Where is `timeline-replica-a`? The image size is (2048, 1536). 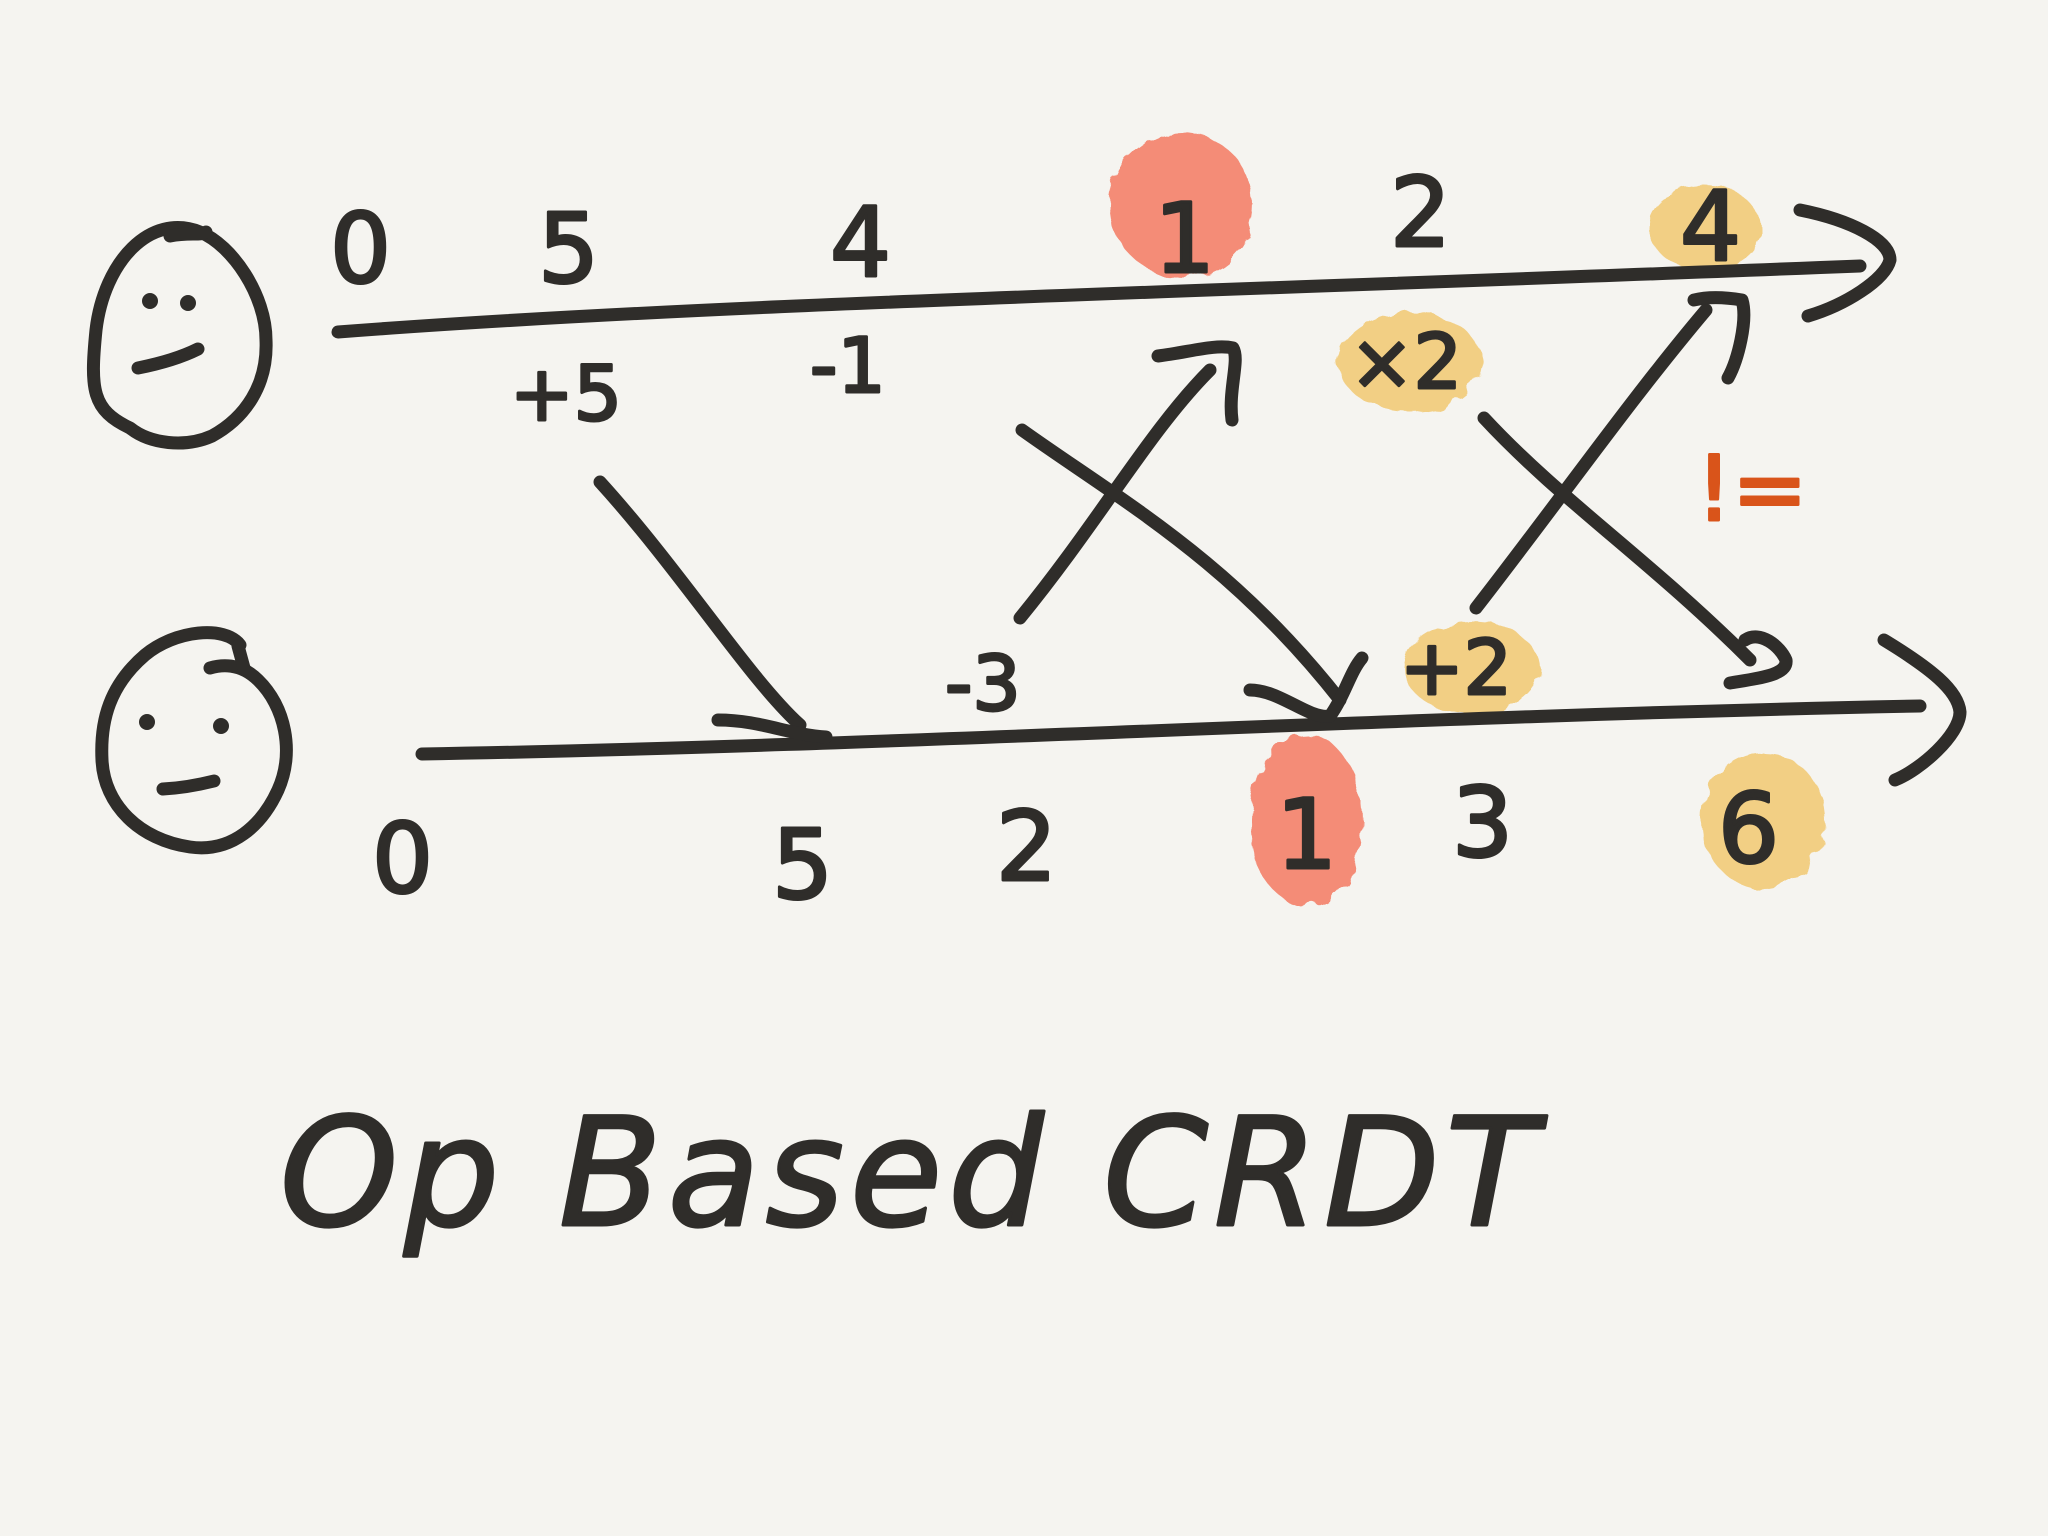
timeline-replica-a is located at coordinates (1114, 271).